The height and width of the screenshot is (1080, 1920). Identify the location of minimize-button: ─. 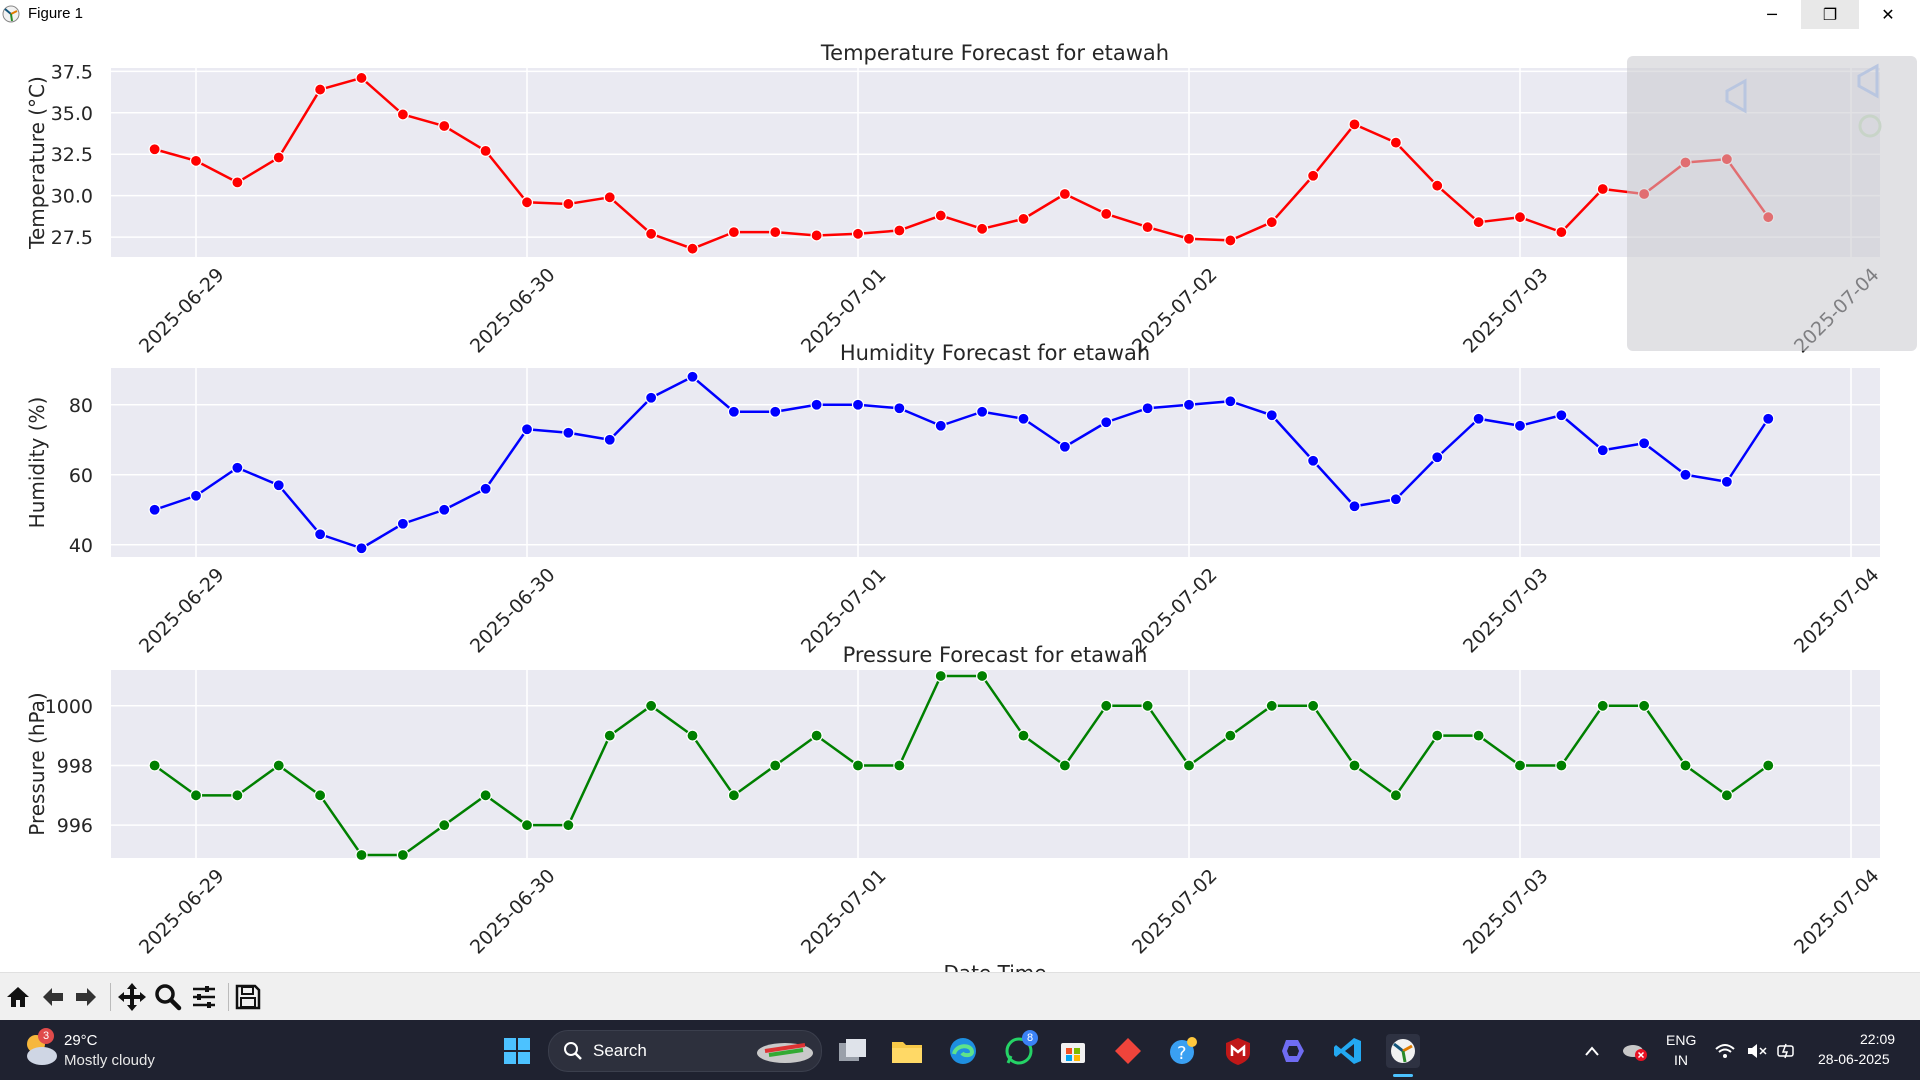
(1772, 14).